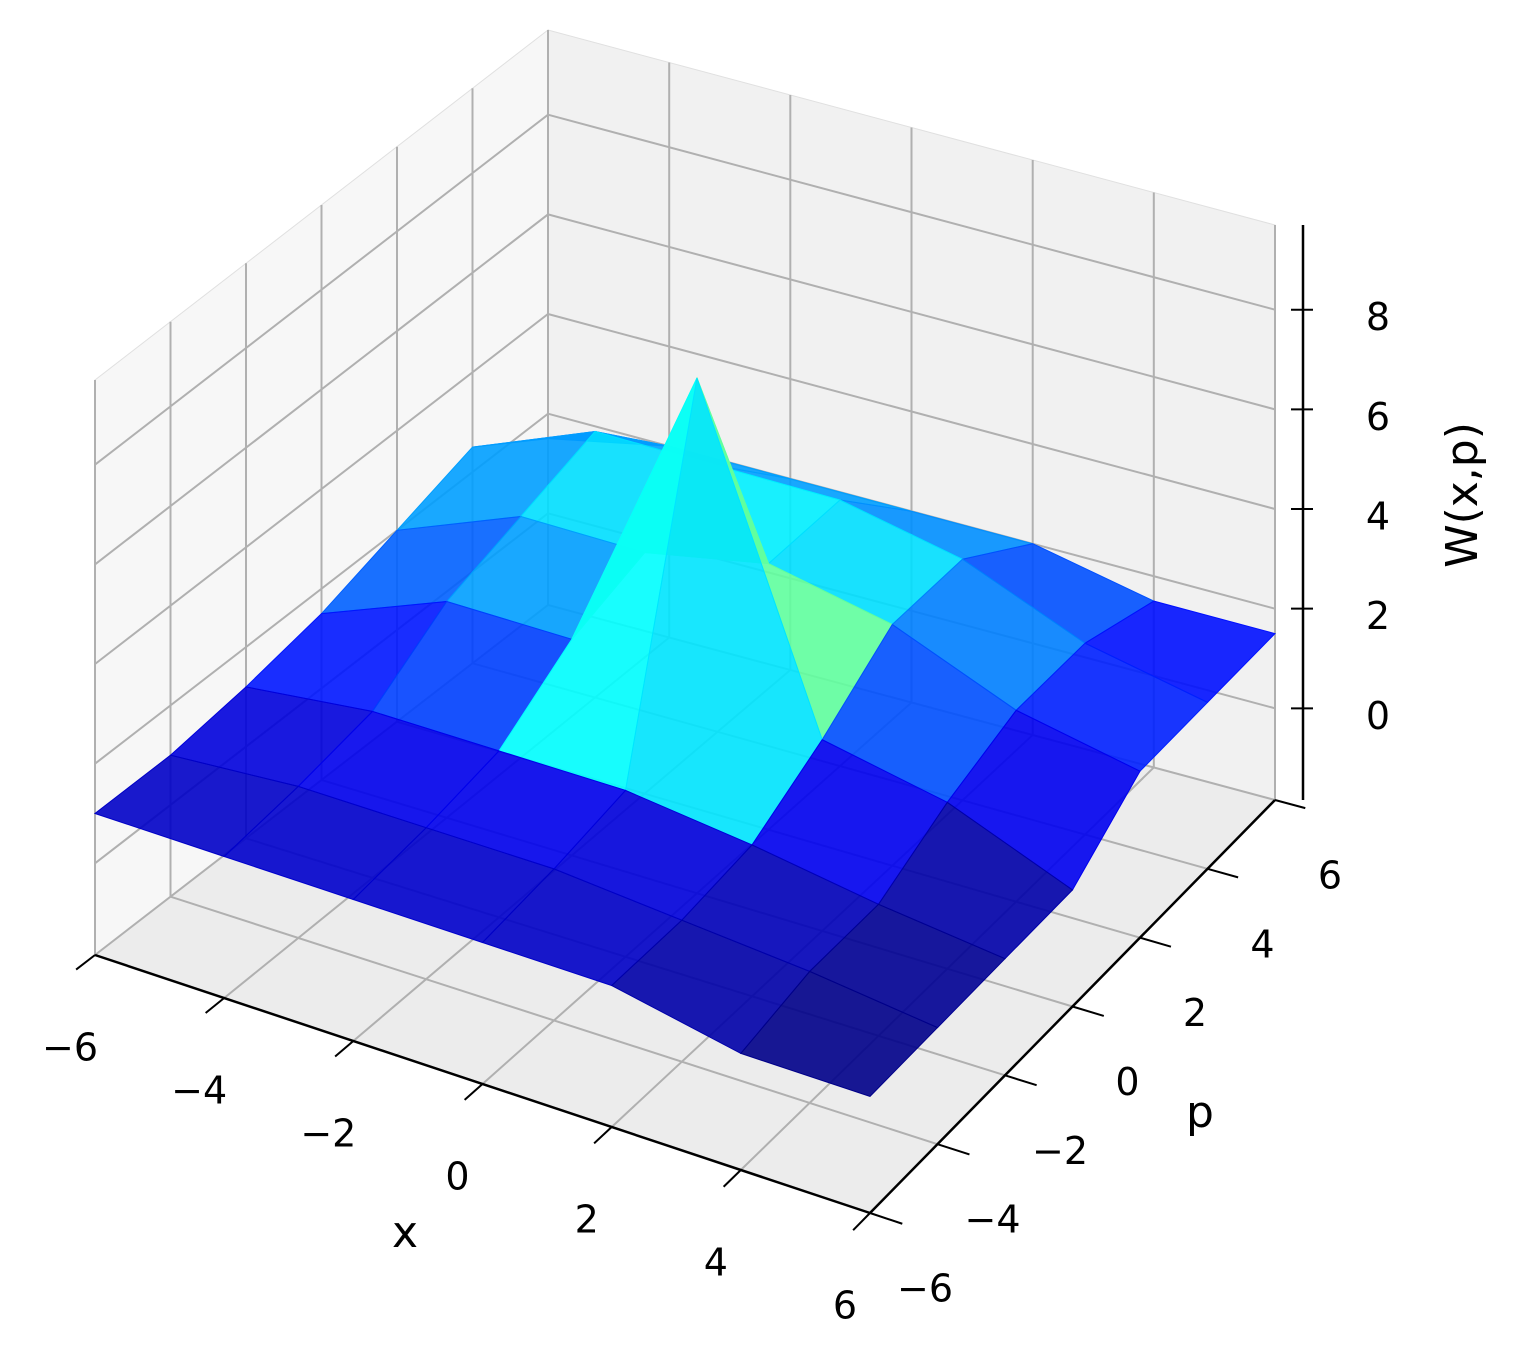 This screenshot has height=1353, width=1527. I want to click on x-tick-label: 2, so click(587, 1220).